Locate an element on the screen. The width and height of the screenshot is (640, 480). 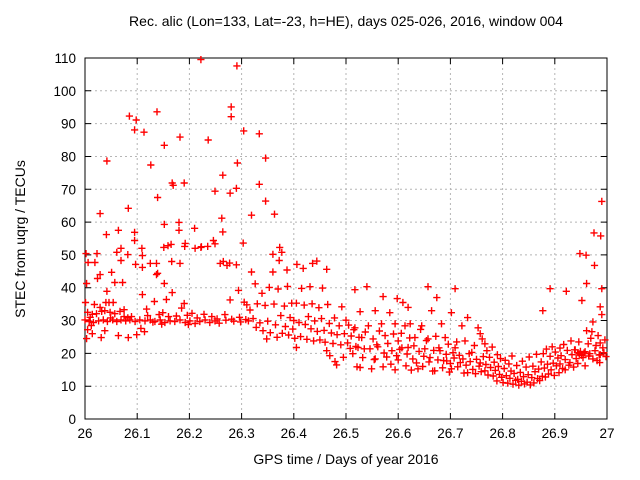
x-tick-label: 26.2 is located at coordinates (189, 433).